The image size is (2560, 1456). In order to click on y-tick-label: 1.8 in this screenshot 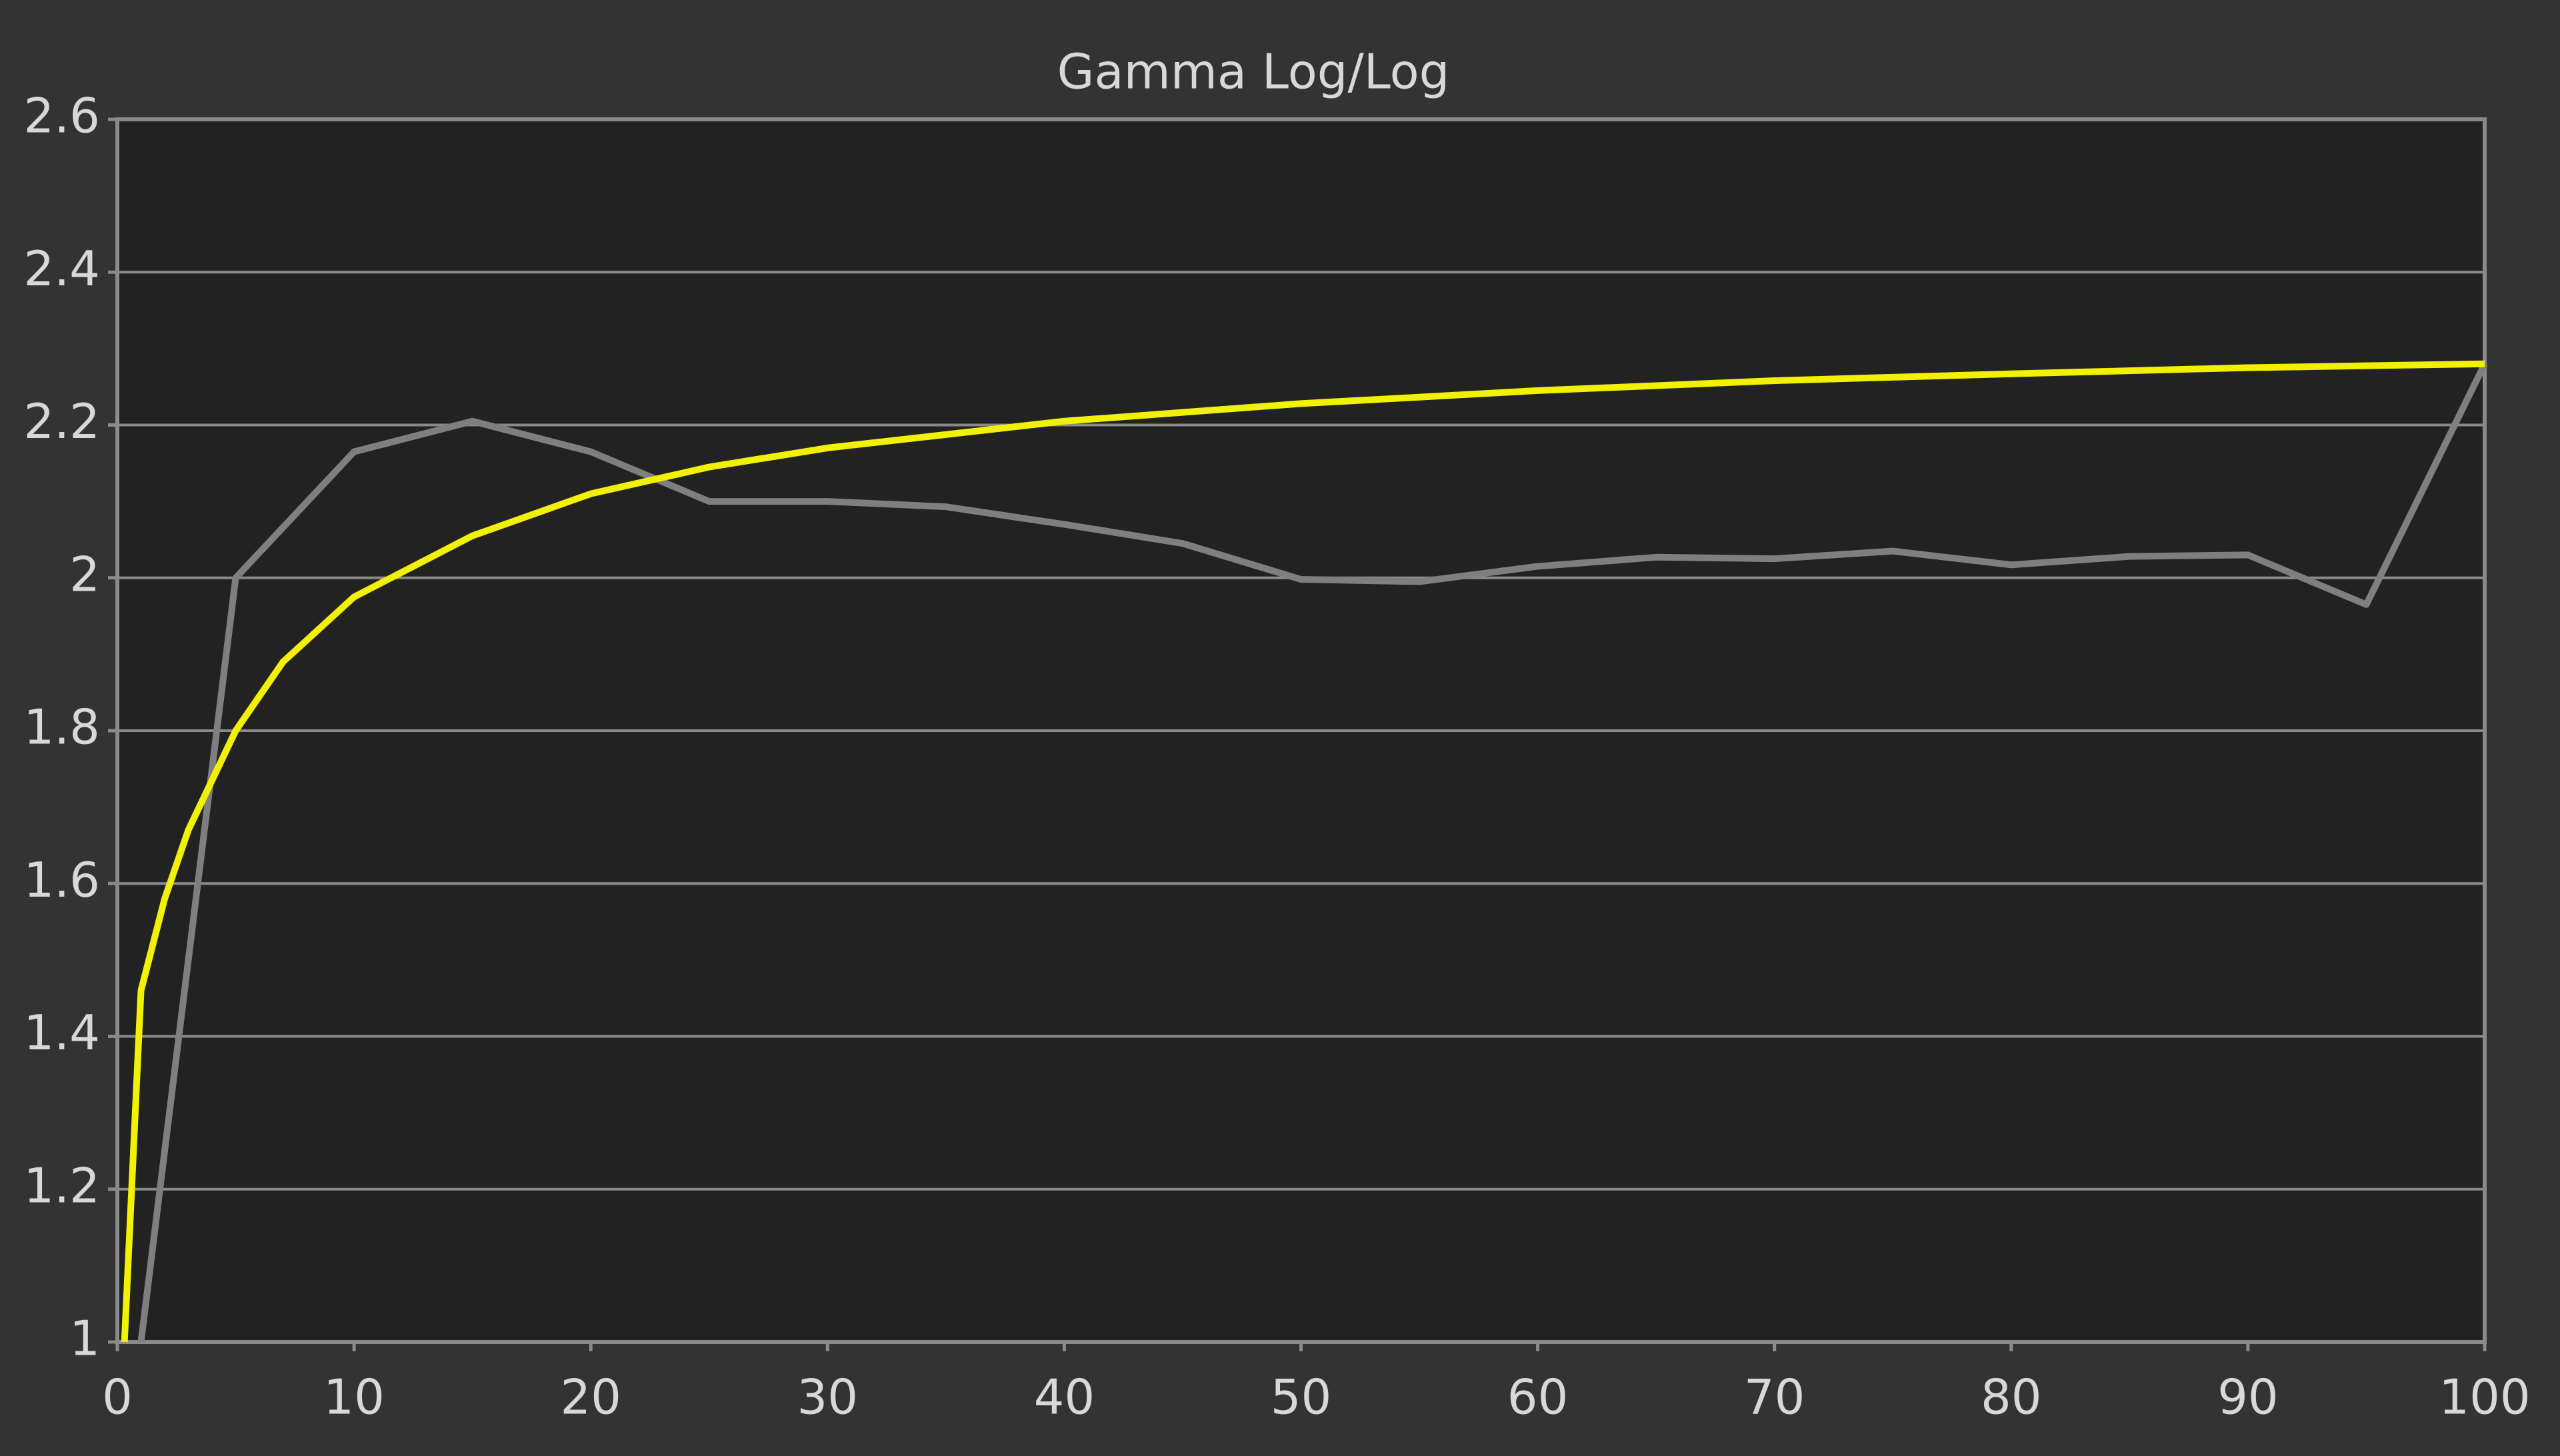, I will do `click(61, 727)`.